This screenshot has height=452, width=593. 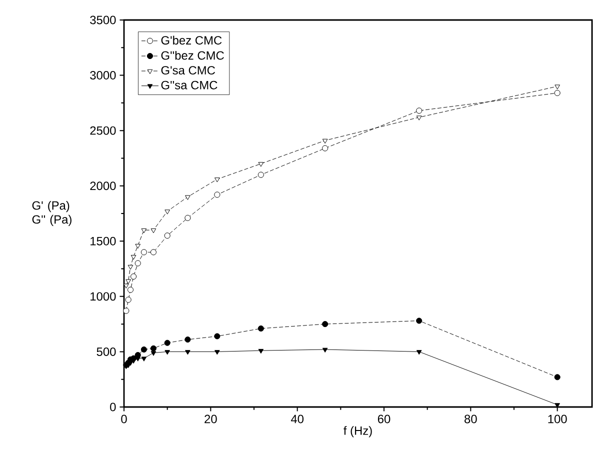 I want to click on x-tick-label: 20, so click(x=210, y=419).